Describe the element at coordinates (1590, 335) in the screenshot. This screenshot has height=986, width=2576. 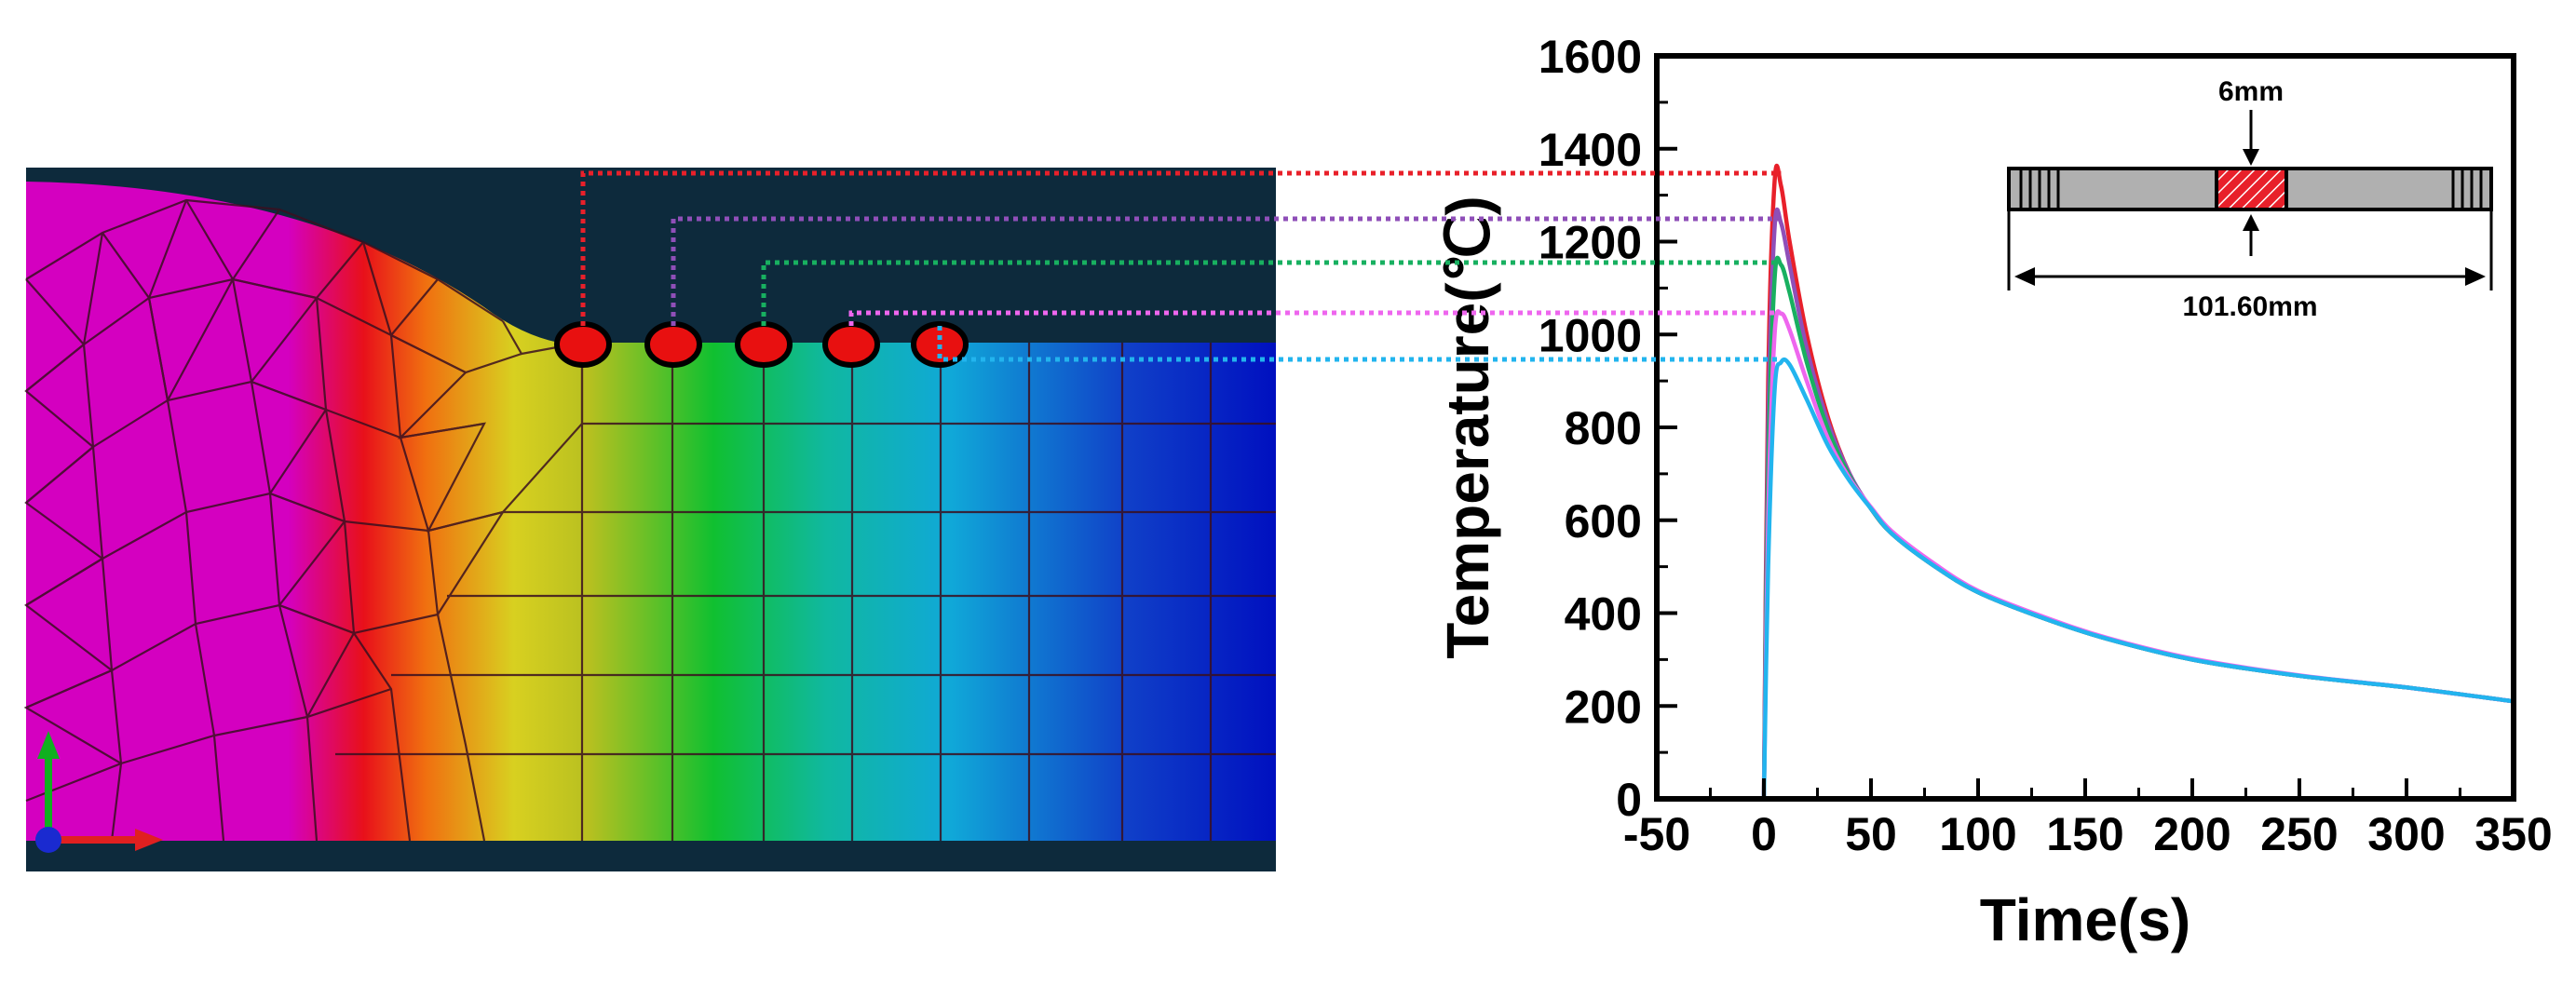
I see `y-tick-label: 1000` at that location.